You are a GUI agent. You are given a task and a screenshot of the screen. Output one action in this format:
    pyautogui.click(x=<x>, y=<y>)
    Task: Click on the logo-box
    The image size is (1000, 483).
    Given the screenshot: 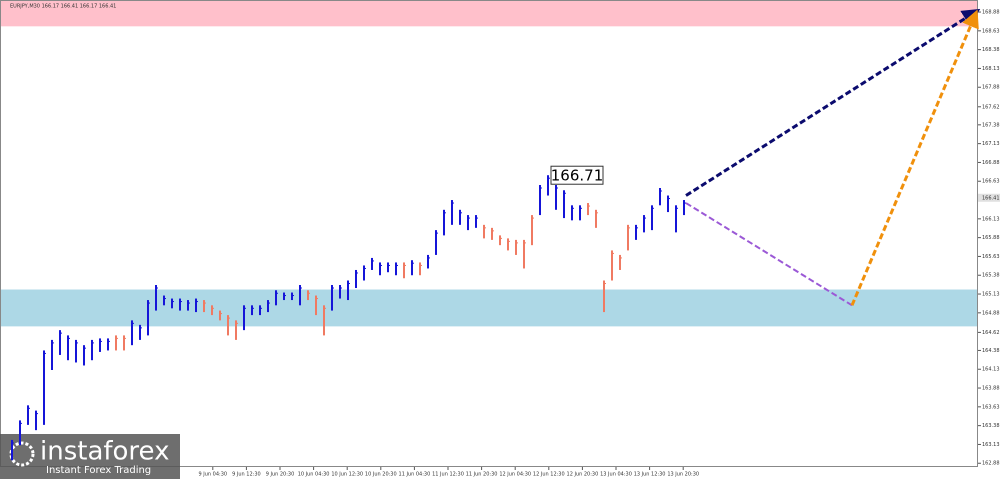 What is the action you would take?
    pyautogui.click(x=90, y=456)
    